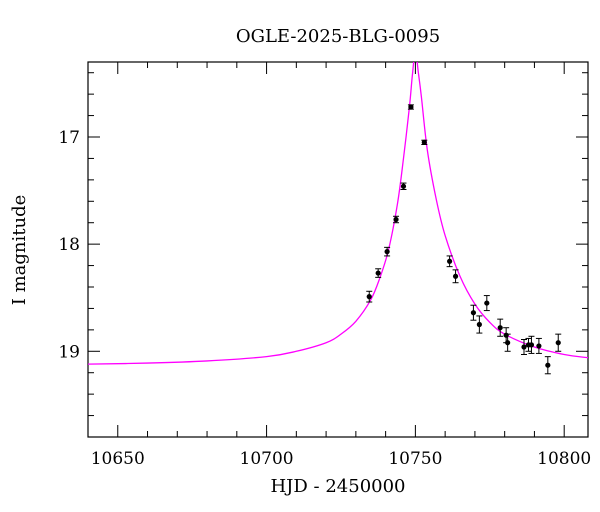 This screenshot has height=512, width=600. I want to click on y-tick-label: 18, so click(69, 245).